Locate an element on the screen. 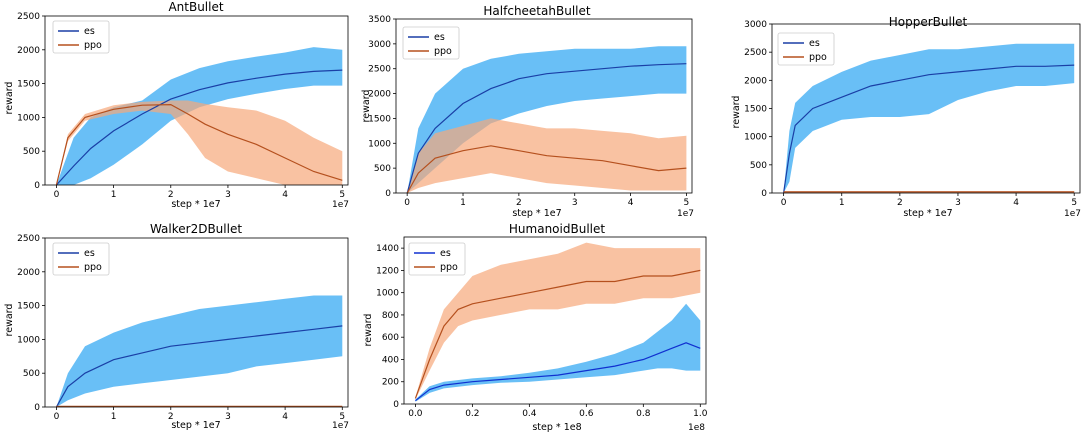 This screenshot has width=1084, height=434. y-tick-label: 200 is located at coordinates (390, 383).